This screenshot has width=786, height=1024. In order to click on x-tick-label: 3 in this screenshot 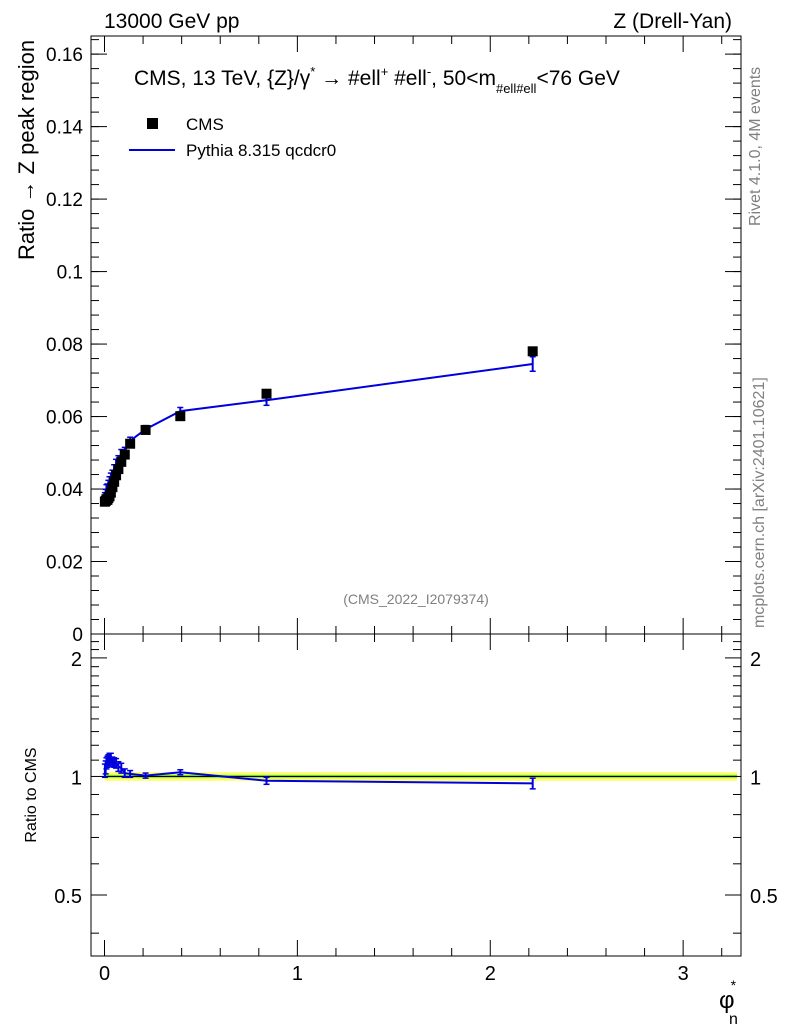, I will do `click(683, 974)`.